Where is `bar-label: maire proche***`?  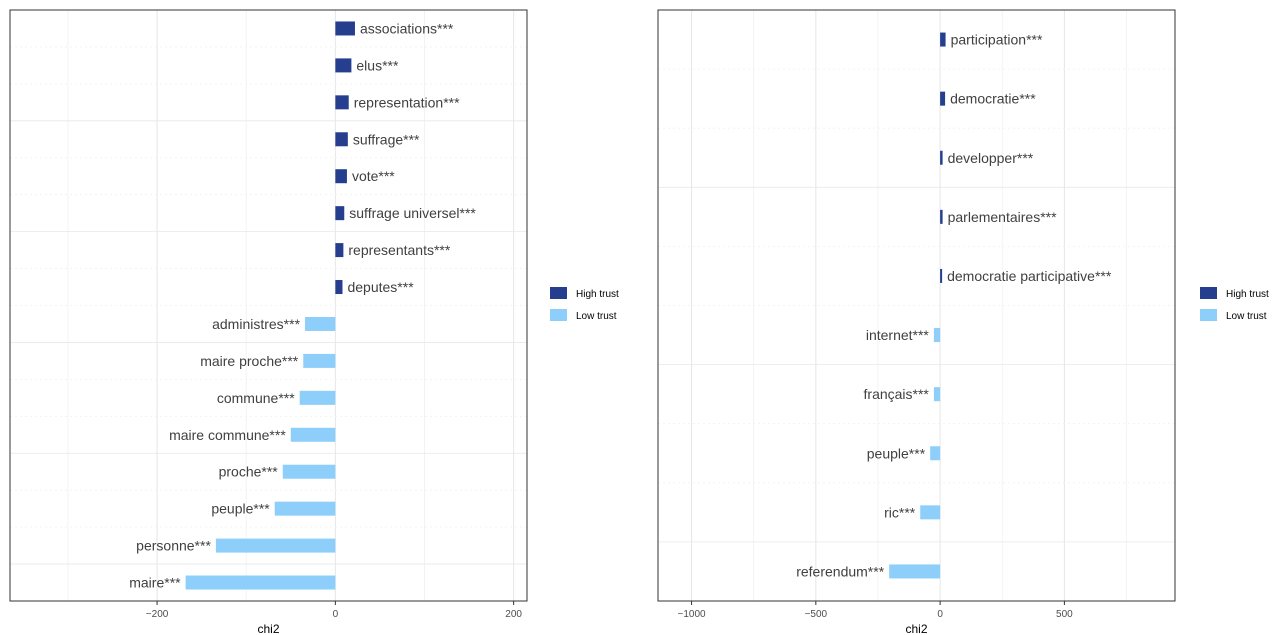
bar-label: maire proche*** is located at coordinates (249, 361).